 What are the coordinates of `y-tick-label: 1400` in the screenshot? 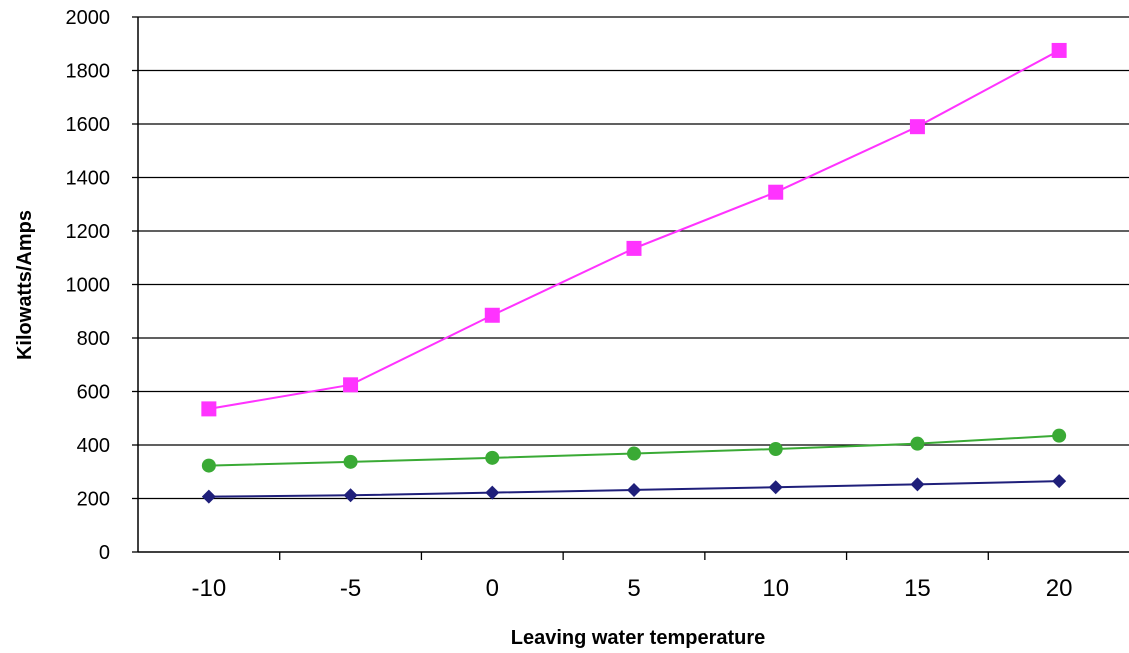 It's located at (88, 179).